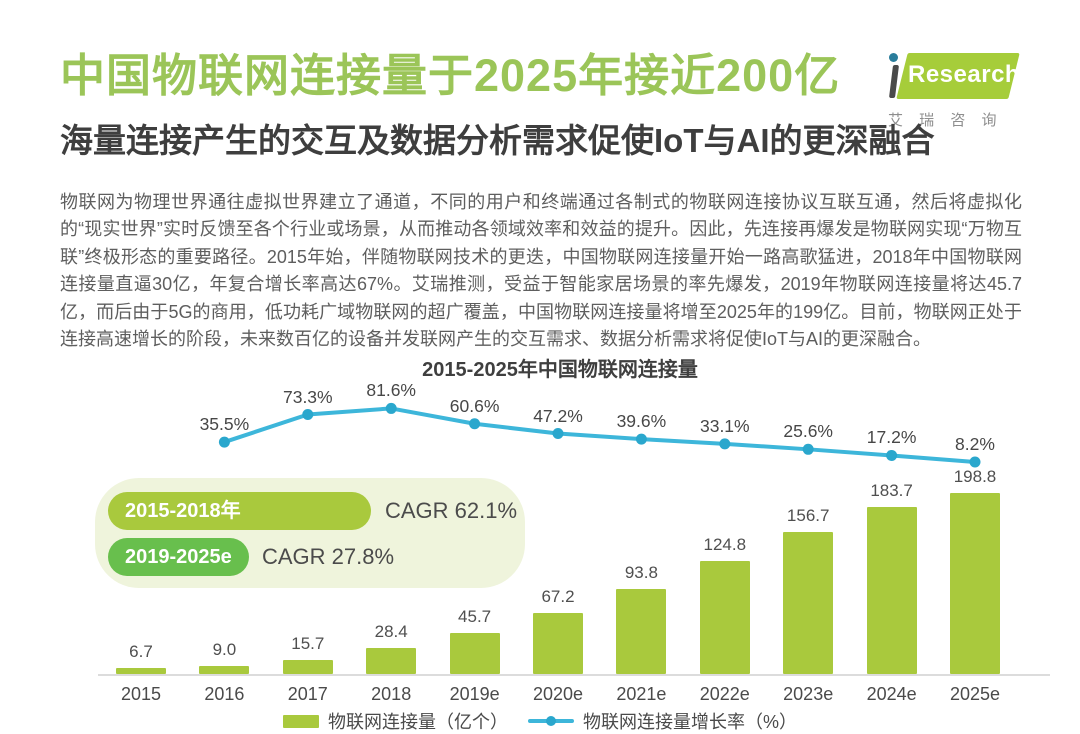 The image size is (1080, 734). Describe the element at coordinates (239, 511) in the screenshot. I see `cagr-period-1-badge: 2015-2018年` at that location.